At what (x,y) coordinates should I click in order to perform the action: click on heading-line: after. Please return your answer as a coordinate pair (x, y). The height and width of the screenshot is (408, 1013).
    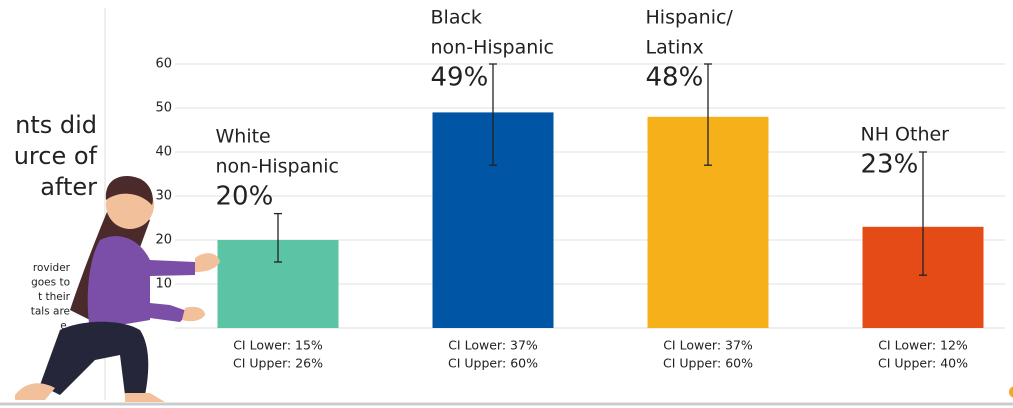
    Looking at the image, I should click on (68, 187).